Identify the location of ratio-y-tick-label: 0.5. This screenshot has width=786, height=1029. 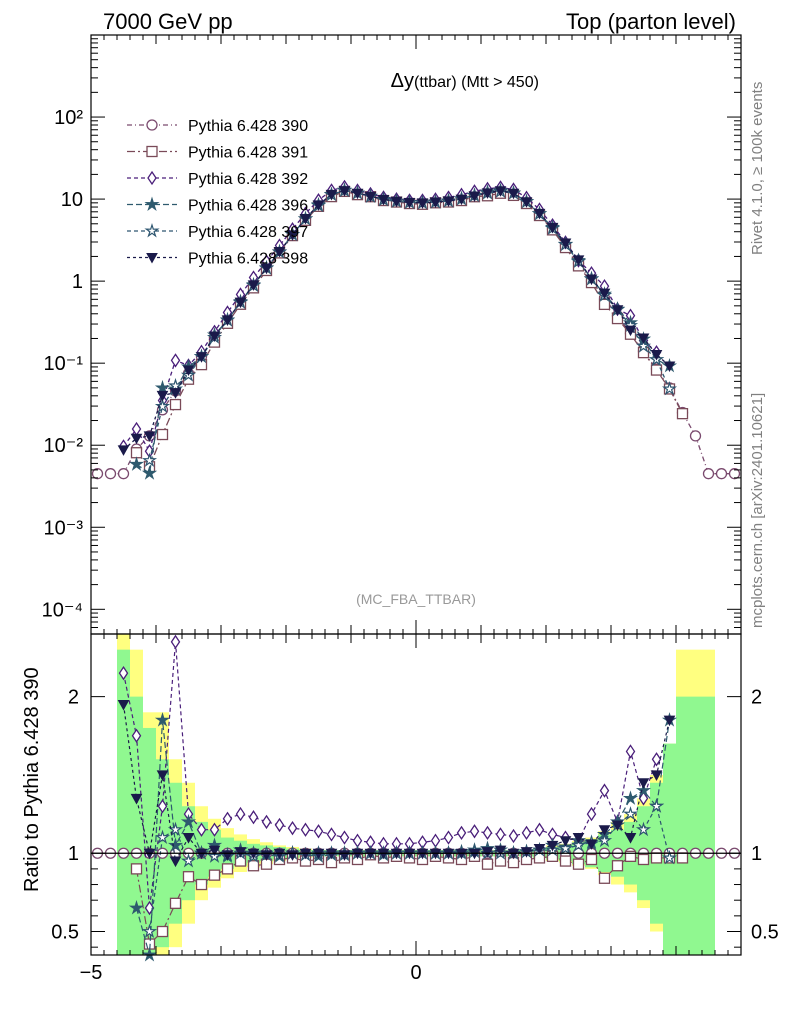
(65, 933).